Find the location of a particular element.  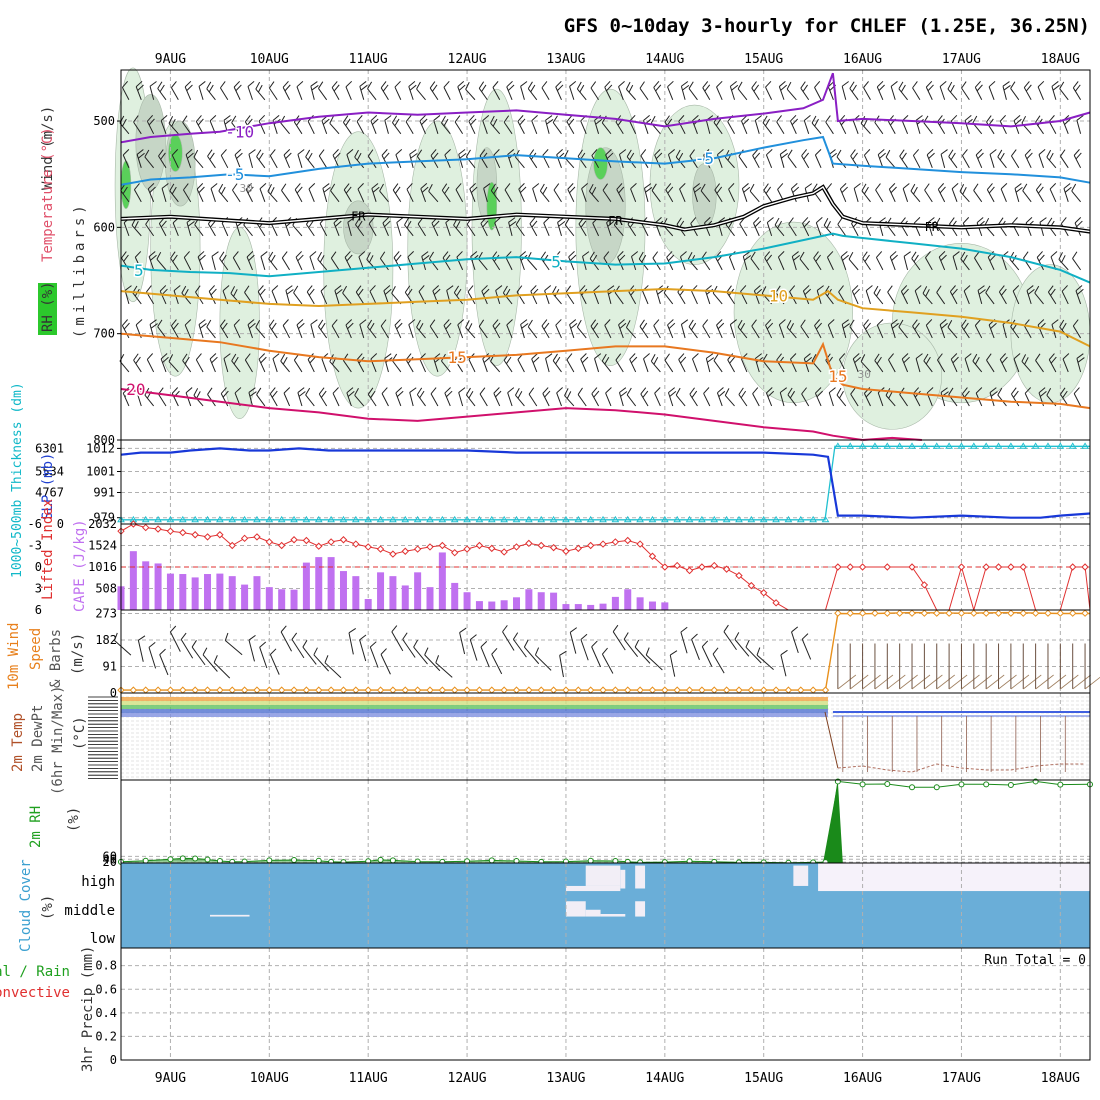

day-tick-label: 15AUG is located at coordinates (763, 59).